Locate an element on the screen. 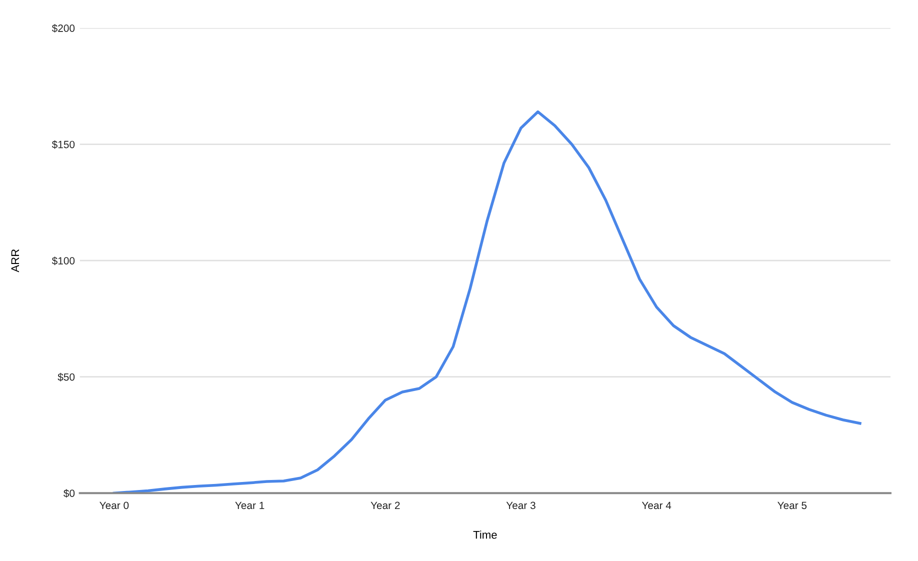  x-tick-label: Year 3 is located at coordinates (521, 506).